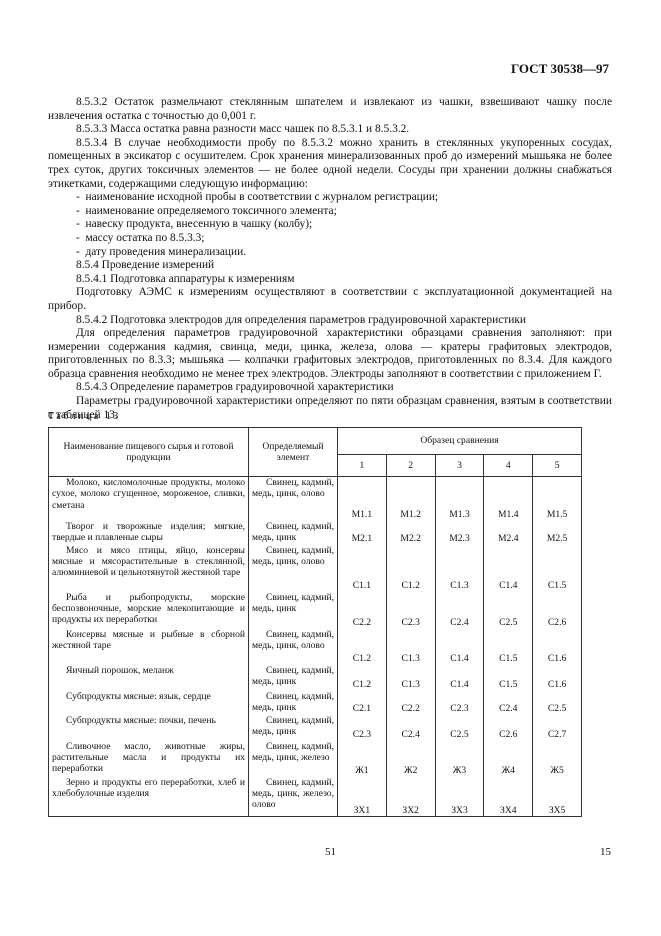 The image size is (661, 936). I want to click on list-item: дату проведения минерализации., so click(330, 253).